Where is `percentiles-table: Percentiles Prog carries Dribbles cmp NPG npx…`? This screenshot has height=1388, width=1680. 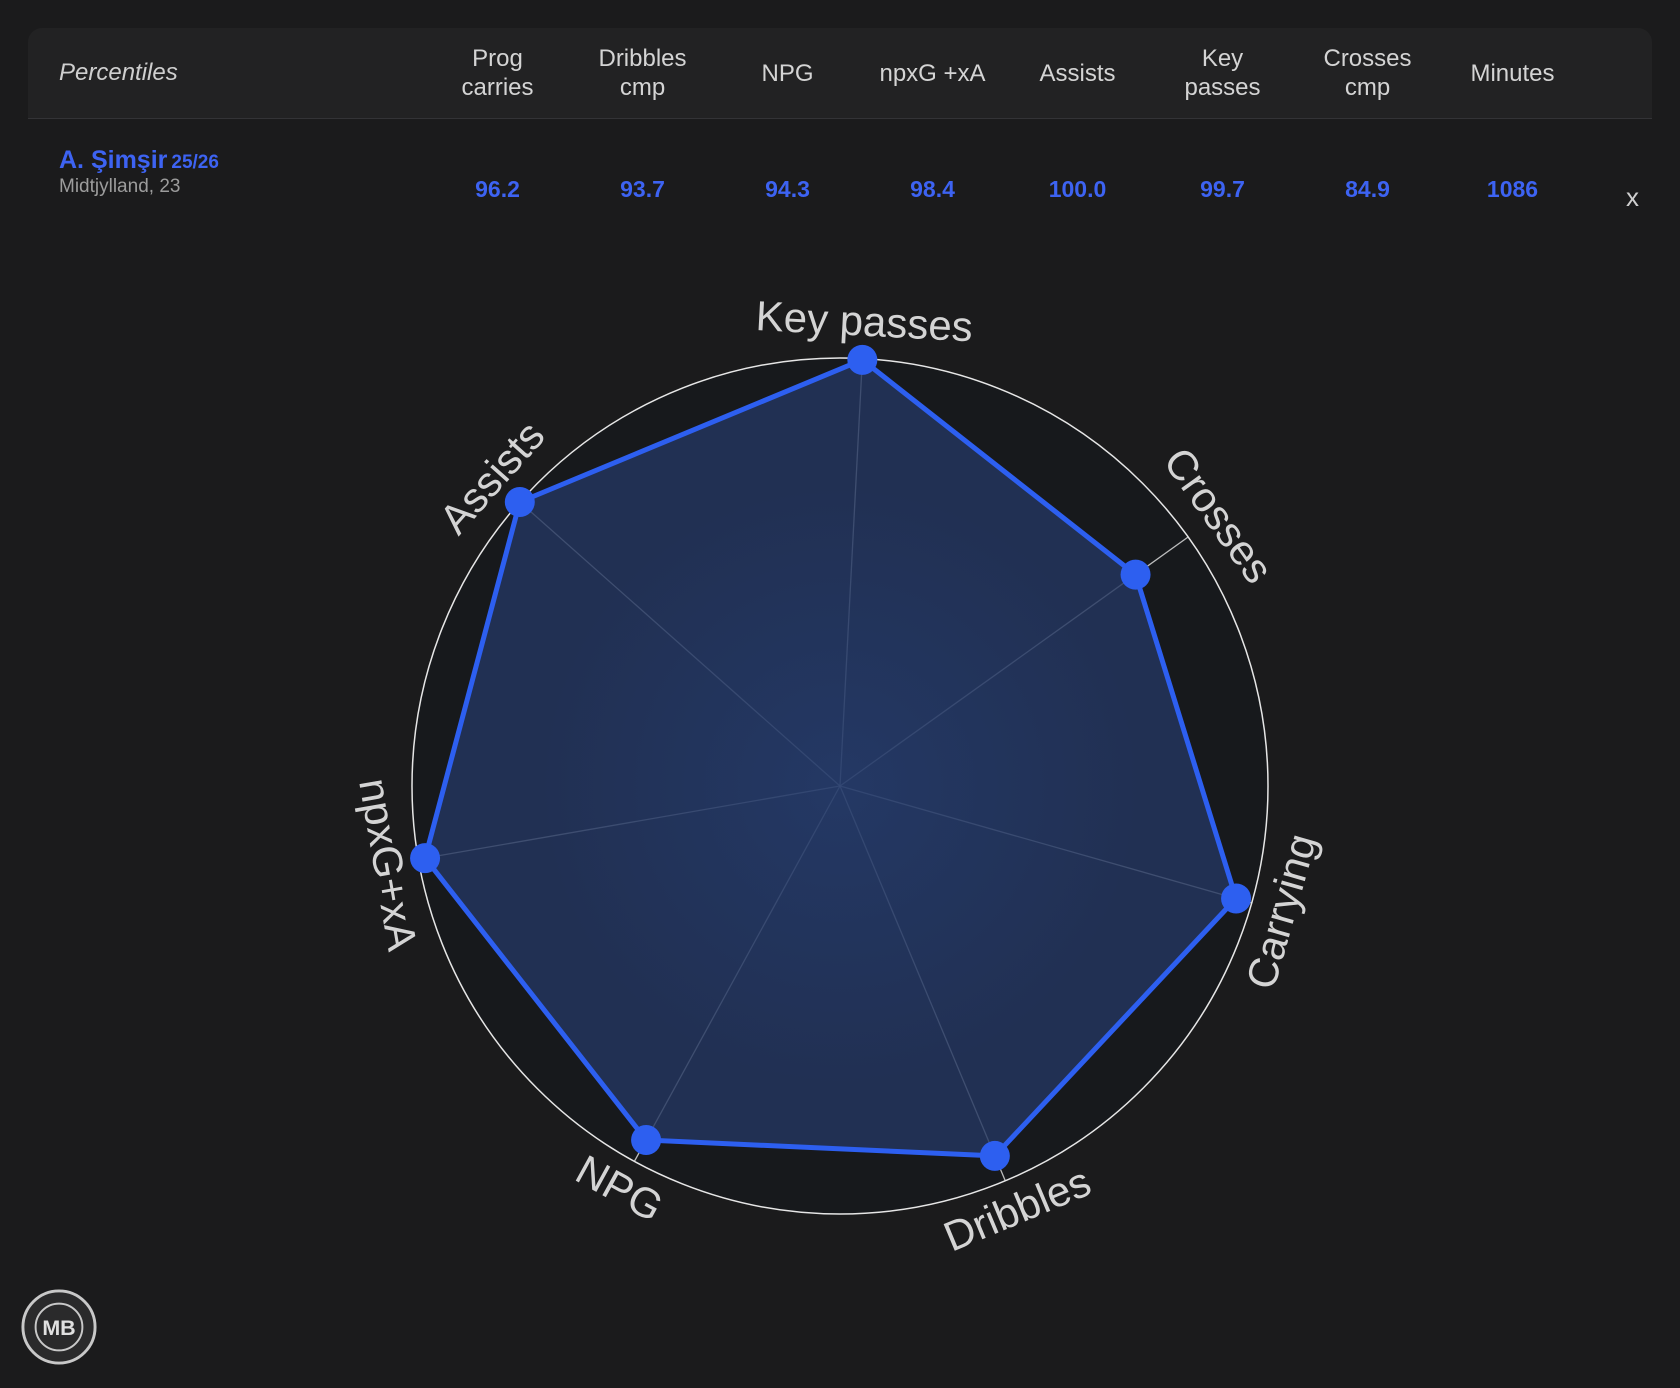
percentiles-table: Percentiles Prog carries Dribbles cmp NPG npx… is located at coordinates (840, 120).